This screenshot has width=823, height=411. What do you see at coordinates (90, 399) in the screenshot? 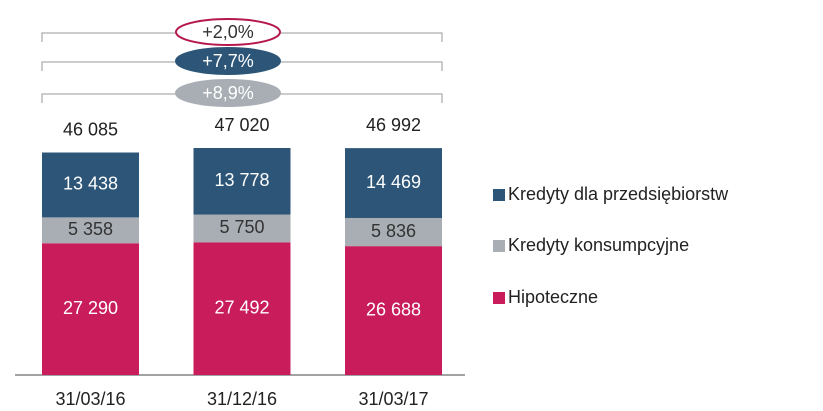
I see `x-tick-label: 31/03/16` at bounding box center [90, 399].